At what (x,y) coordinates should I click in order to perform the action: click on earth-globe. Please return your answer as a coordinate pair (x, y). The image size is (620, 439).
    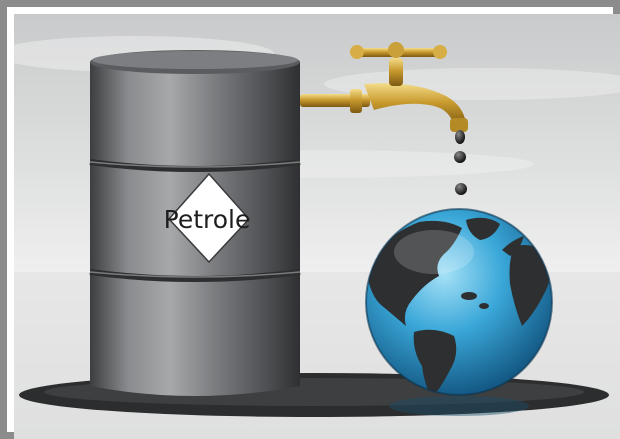
    Looking at the image, I should click on (459, 302).